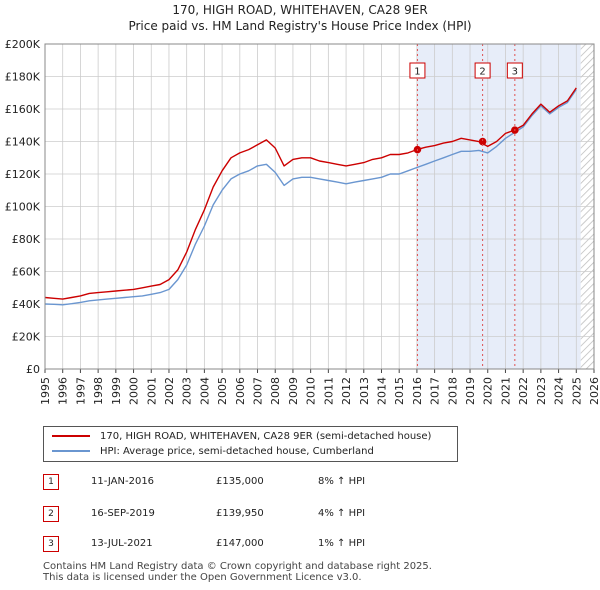 This screenshot has width=600, height=590. Describe the element at coordinates (541, 391) in the screenshot. I see `x-tick-label: 2023` at that location.